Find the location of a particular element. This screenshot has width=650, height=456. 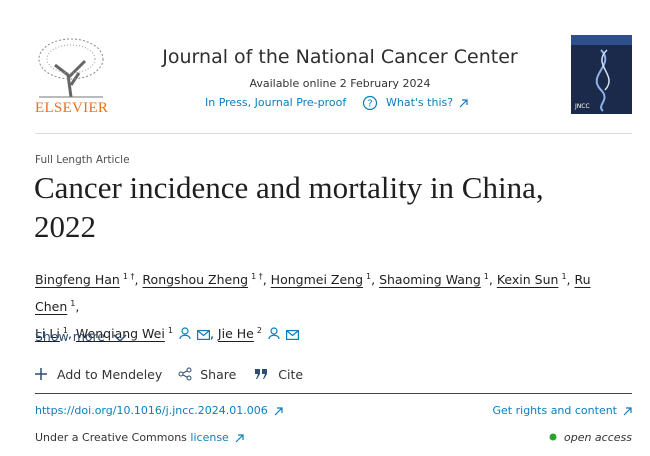

rights-link: Get rights and content is located at coordinates (562, 410).